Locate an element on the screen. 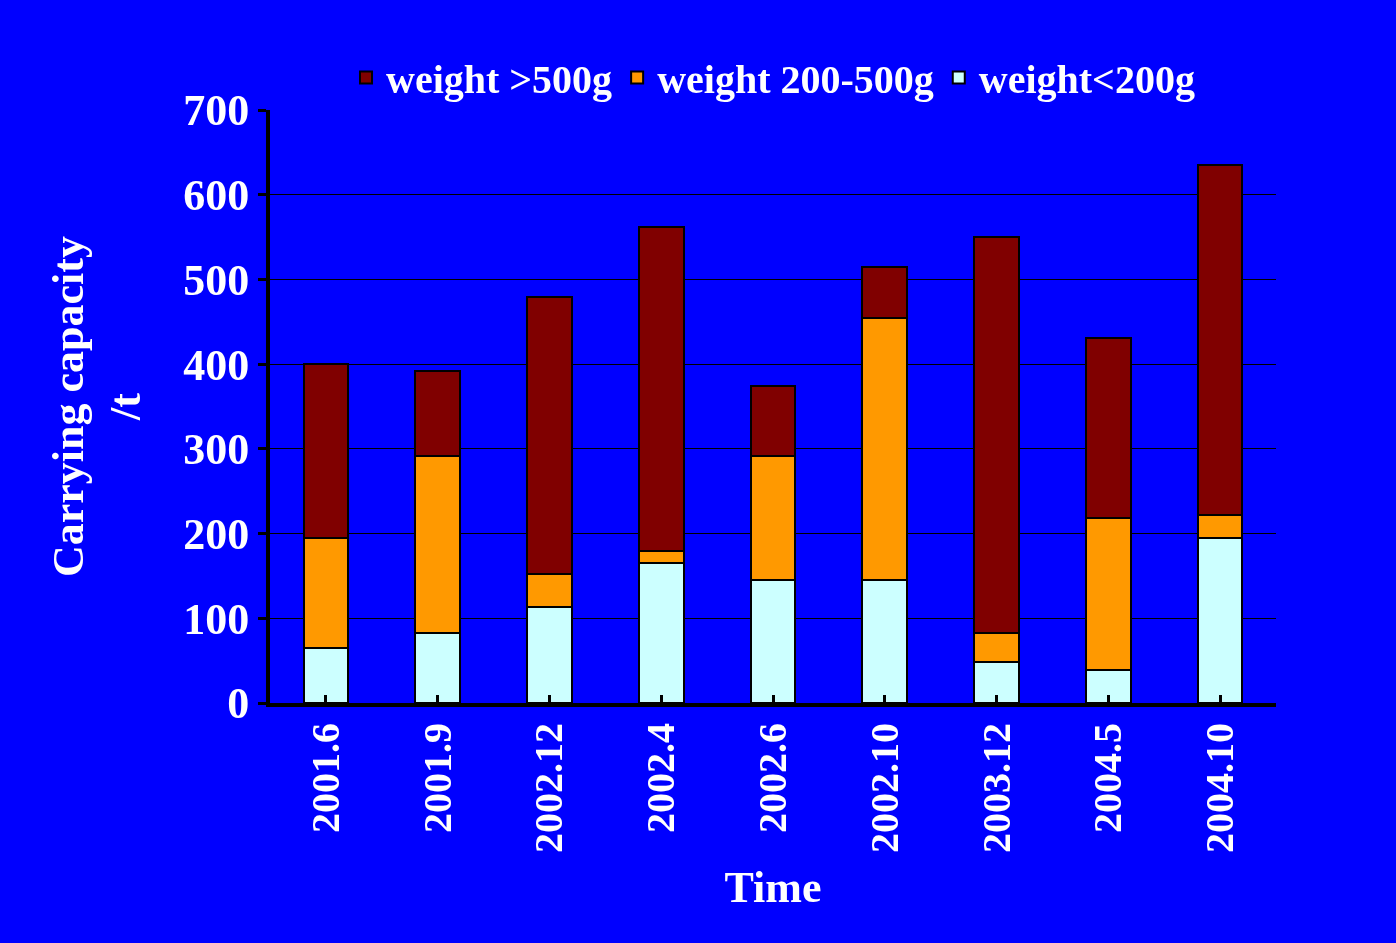 The image size is (1396, 943). x-tick-label: 2001.9 is located at coordinates (437, 778).